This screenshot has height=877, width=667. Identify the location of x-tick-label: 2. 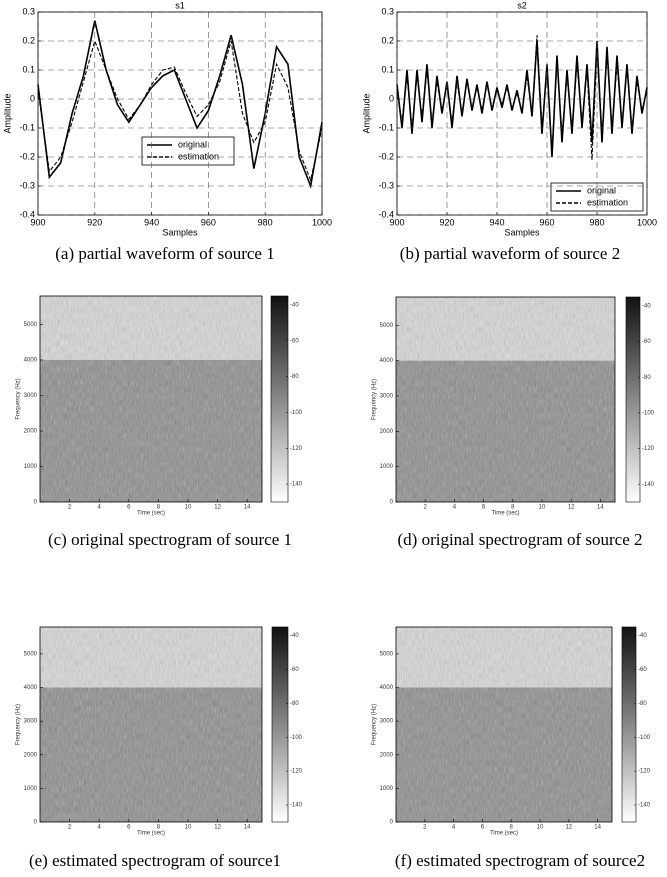
(426, 508).